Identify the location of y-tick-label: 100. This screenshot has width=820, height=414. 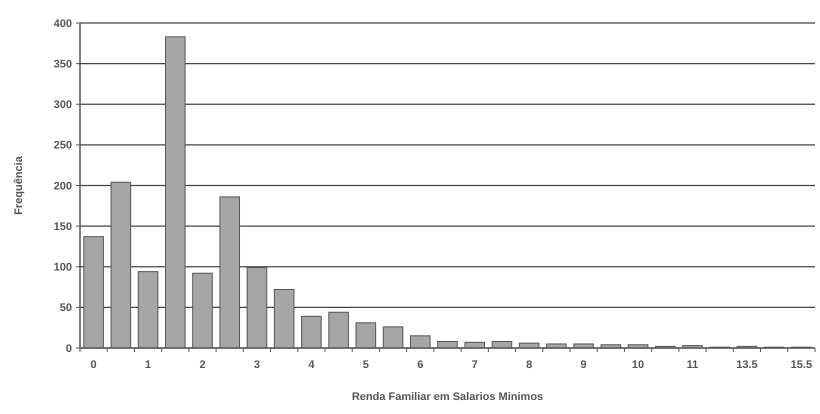
(63, 268).